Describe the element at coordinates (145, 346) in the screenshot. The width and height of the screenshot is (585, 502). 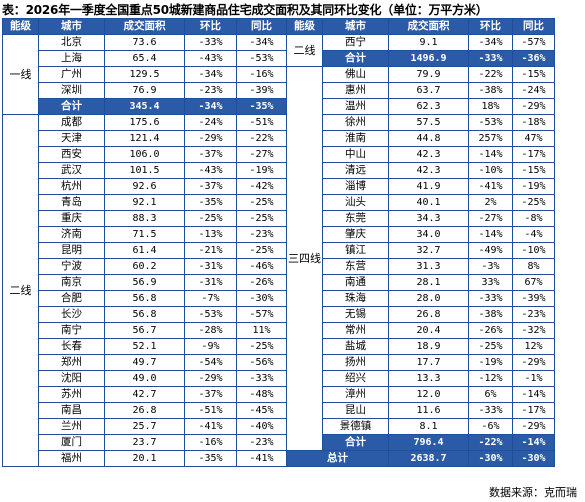
I see `table-row: 长春 52.1 -9% -25%` at that location.